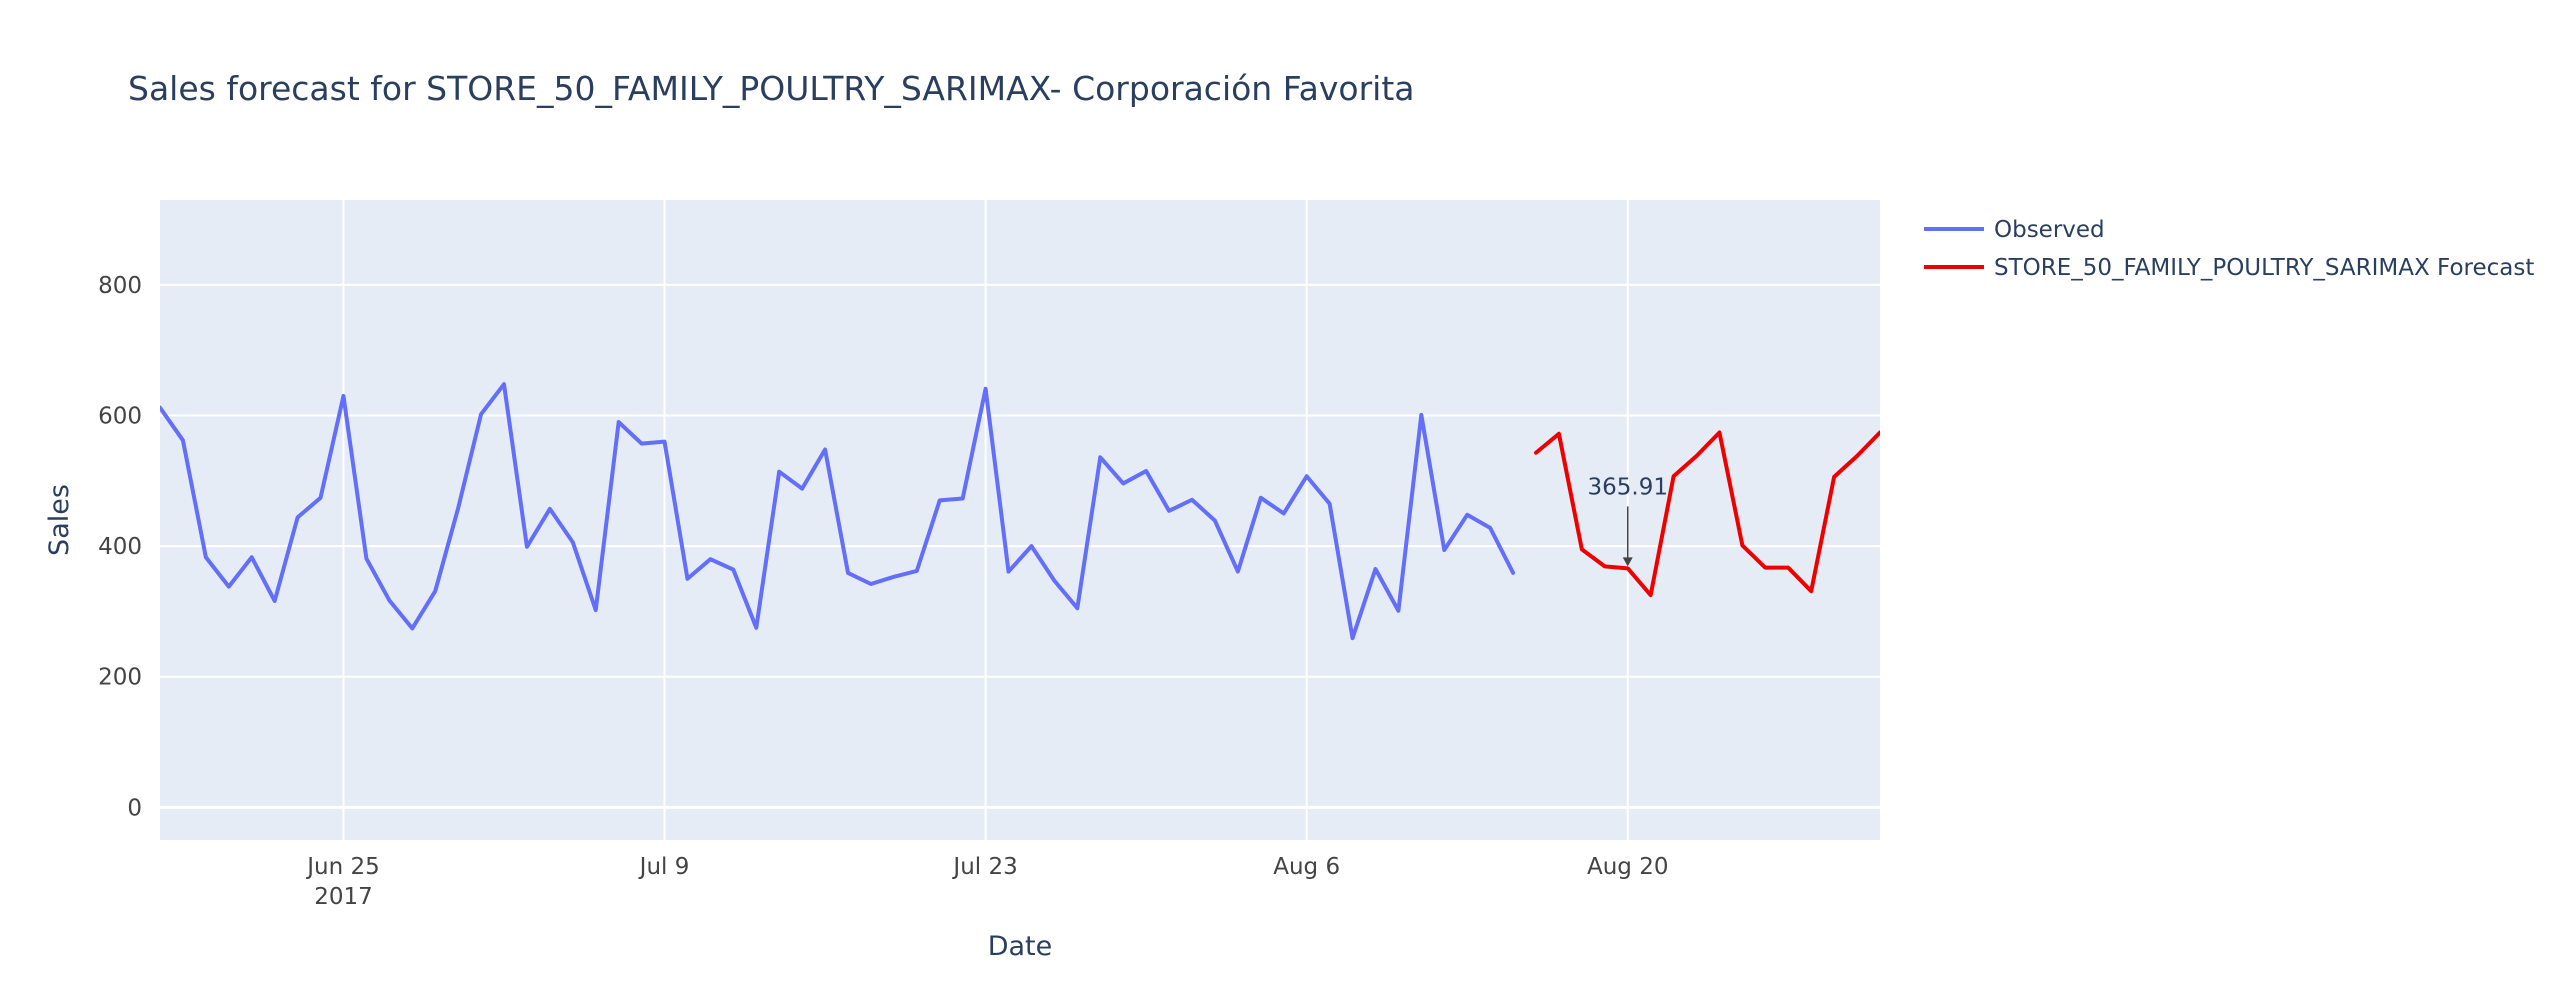  What do you see at coordinates (2264, 268) in the screenshot?
I see `legend-item-label: STORE_50_FAMILY_POULTRY_SARIMAX Forecast` at bounding box center [2264, 268].